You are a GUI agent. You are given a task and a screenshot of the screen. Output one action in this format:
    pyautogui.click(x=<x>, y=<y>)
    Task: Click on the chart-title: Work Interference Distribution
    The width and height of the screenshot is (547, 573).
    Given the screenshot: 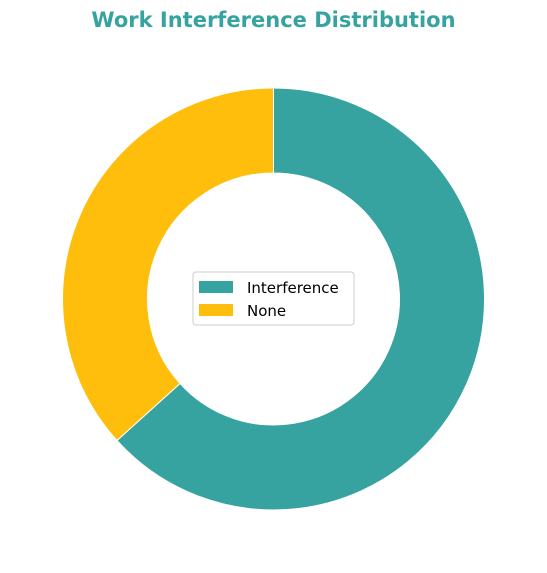 What is the action you would take?
    pyautogui.click(x=273, y=20)
    